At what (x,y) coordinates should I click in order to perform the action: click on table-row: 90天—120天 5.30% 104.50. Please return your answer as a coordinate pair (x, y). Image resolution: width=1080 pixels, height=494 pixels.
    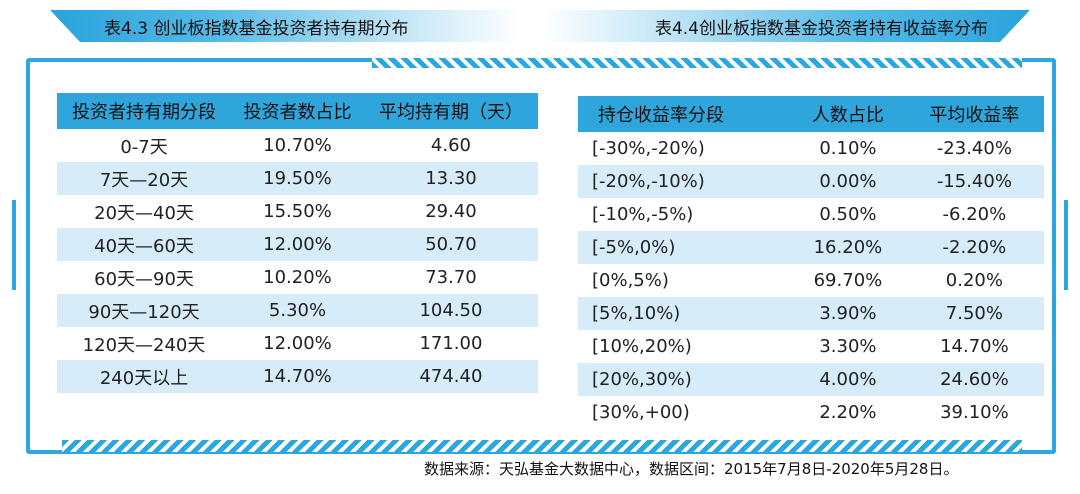
    Looking at the image, I should click on (297, 310).